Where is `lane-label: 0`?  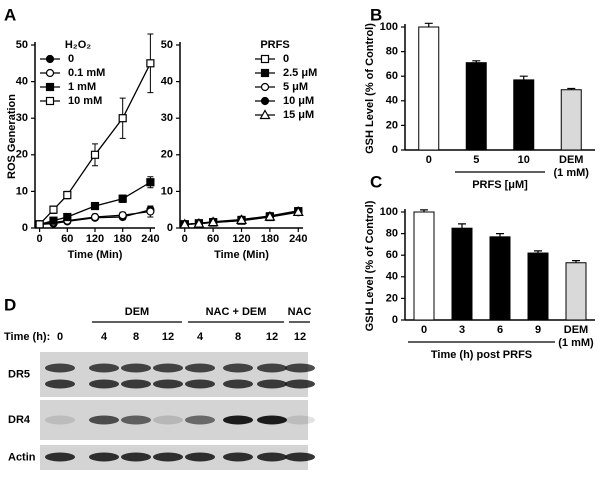 lane-label: 0 is located at coordinates (60, 337).